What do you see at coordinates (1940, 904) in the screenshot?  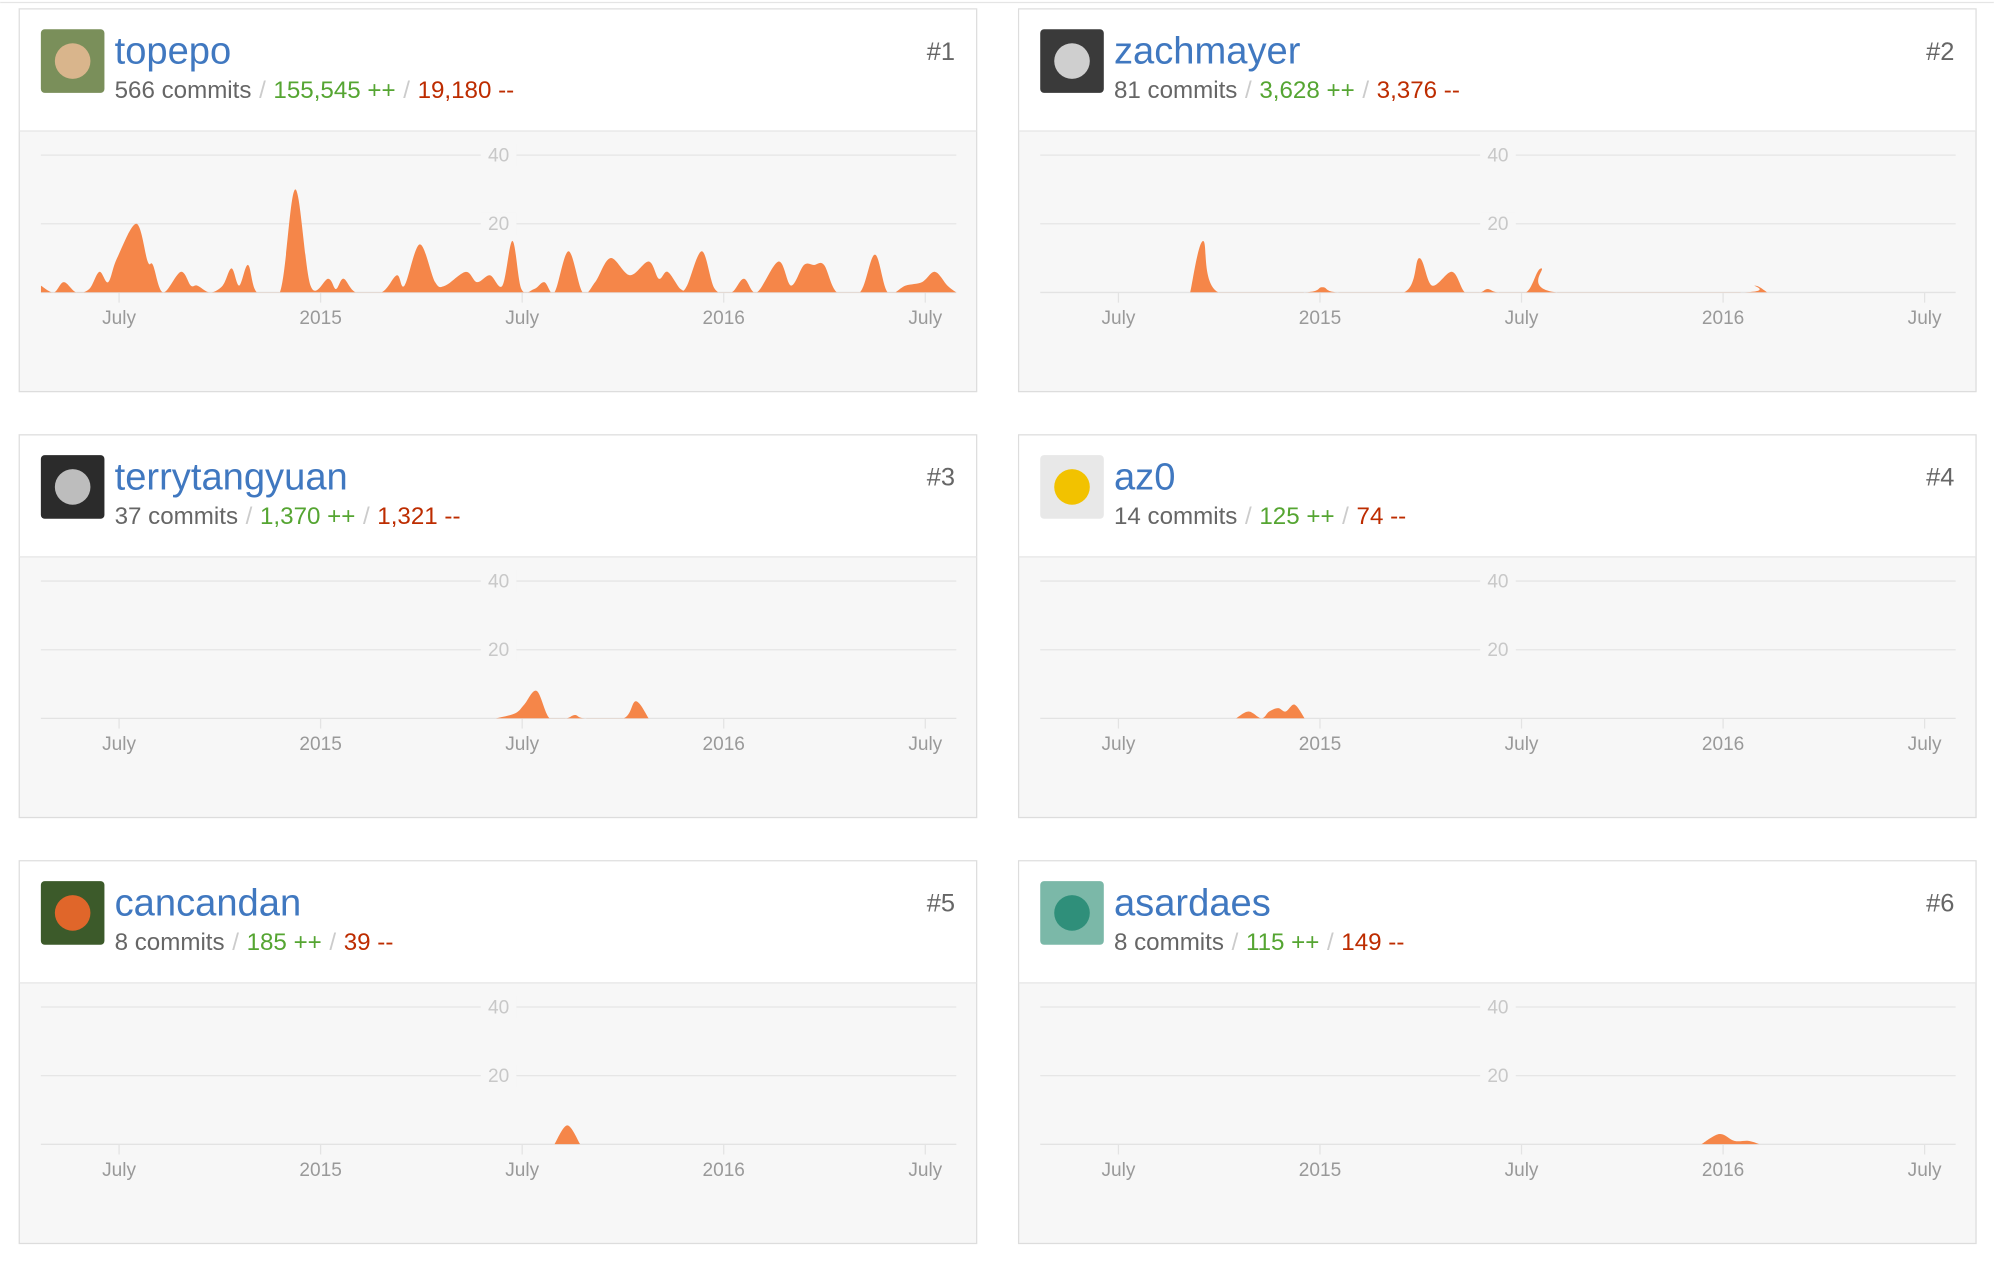 I see `contributor-rank: #6` at bounding box center [1940, 904].